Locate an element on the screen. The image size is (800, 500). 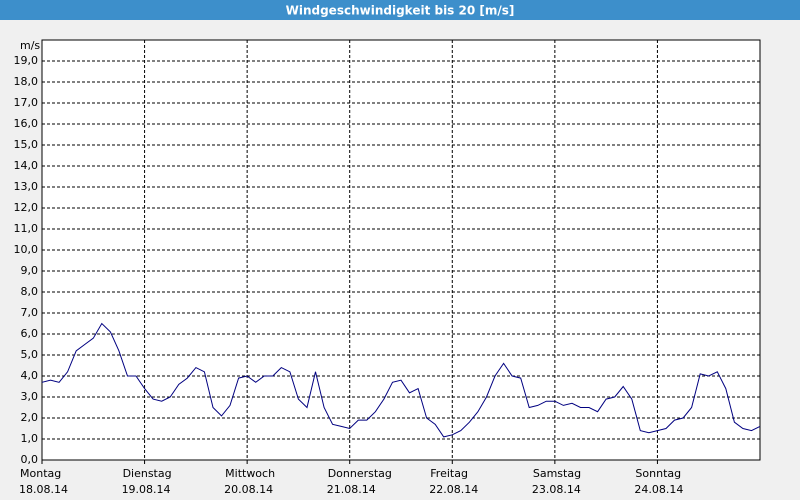
x-tick-label: Sonntag is located at coordinates (658, 473).